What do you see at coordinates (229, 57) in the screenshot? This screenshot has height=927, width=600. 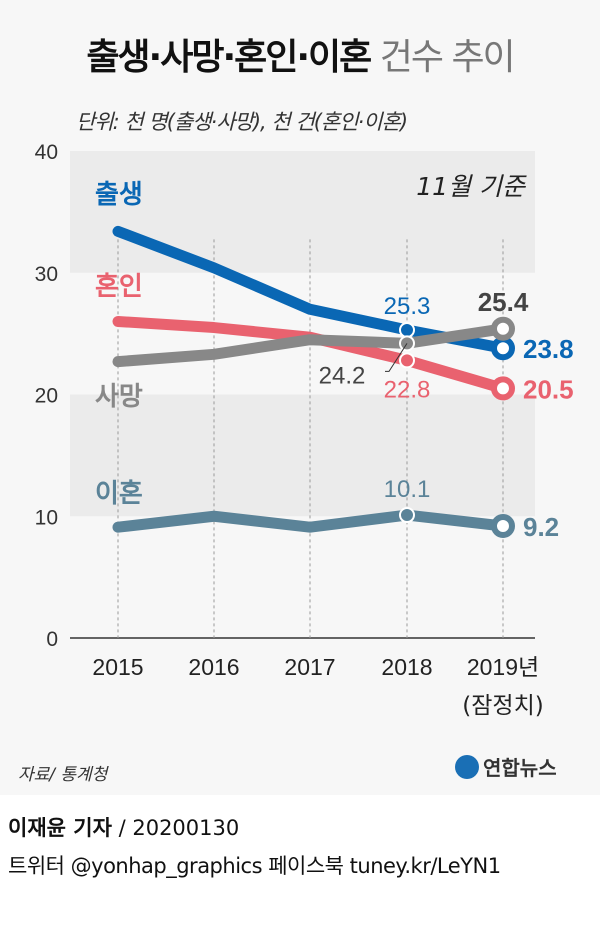 I see `title-main: 출생·사망·혼인·이혼` at bounding box center [229, 57].